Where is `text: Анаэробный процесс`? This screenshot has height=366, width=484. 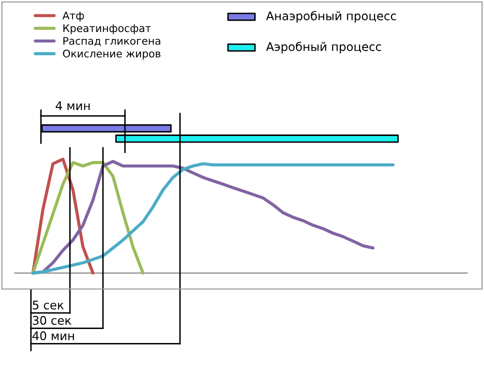
text: Анаэробный процесс is located at coordinates (331, 16).